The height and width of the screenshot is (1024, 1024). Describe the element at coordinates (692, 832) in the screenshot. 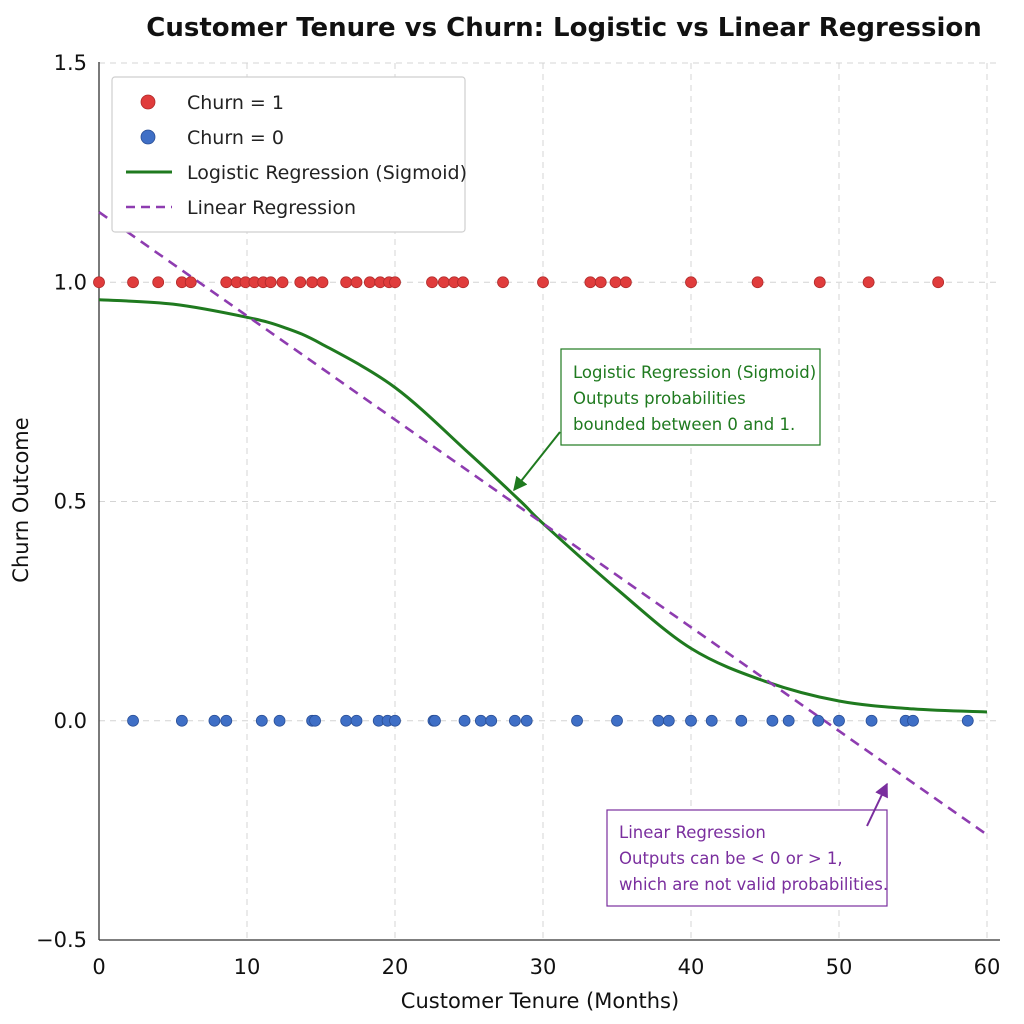

I see `annotation-linear-line-1: Linear Regression` at that location.